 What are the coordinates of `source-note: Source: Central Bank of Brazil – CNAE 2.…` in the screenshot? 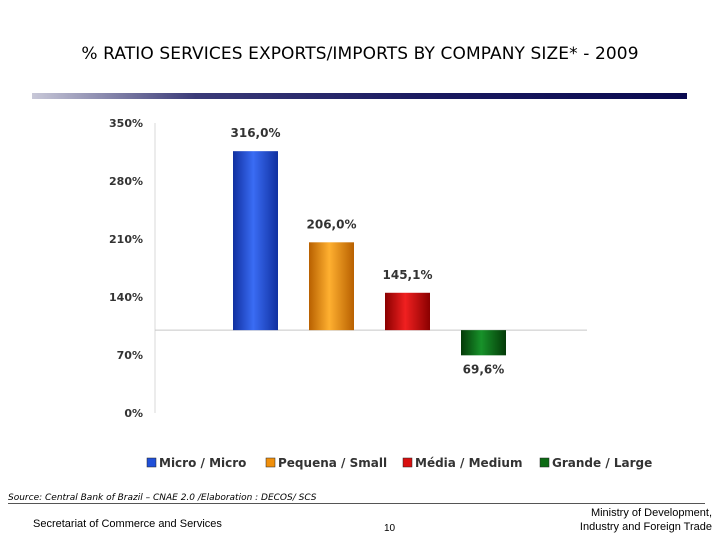 It's located at (162, 498).